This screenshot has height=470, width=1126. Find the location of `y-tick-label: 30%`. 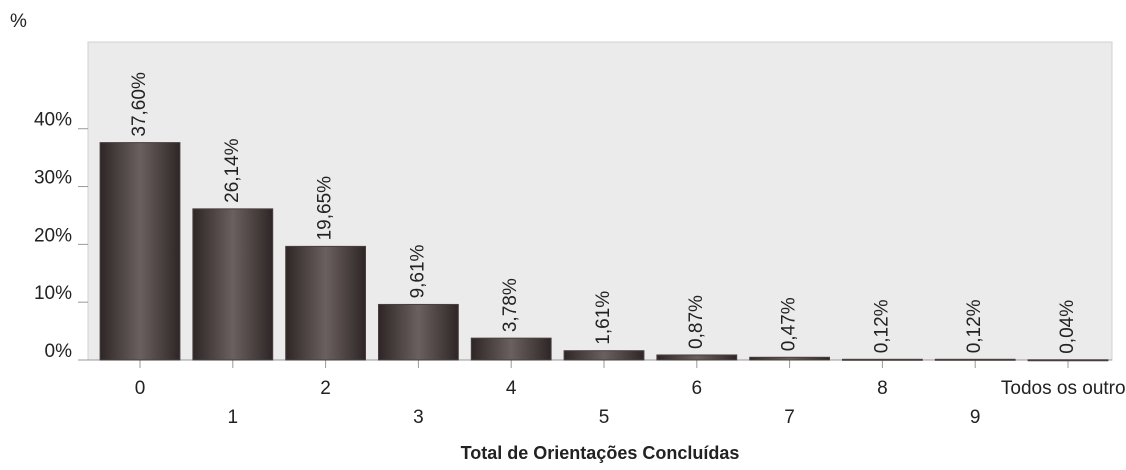

y-tick-label: 30% is located at coordinates (53, 178).